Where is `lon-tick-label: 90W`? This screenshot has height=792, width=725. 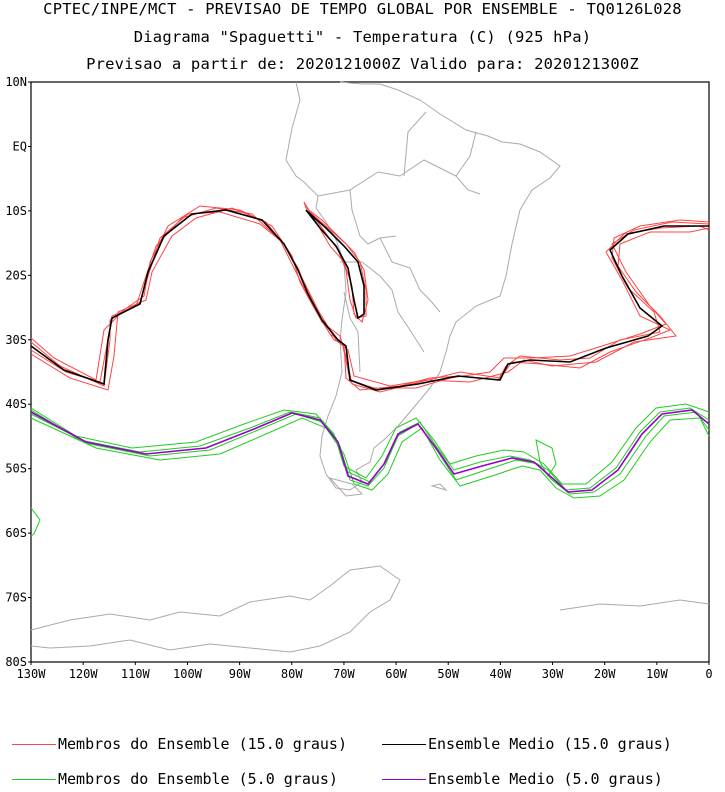 lon-tick-label: 90W is located at coordinates (240, 674).